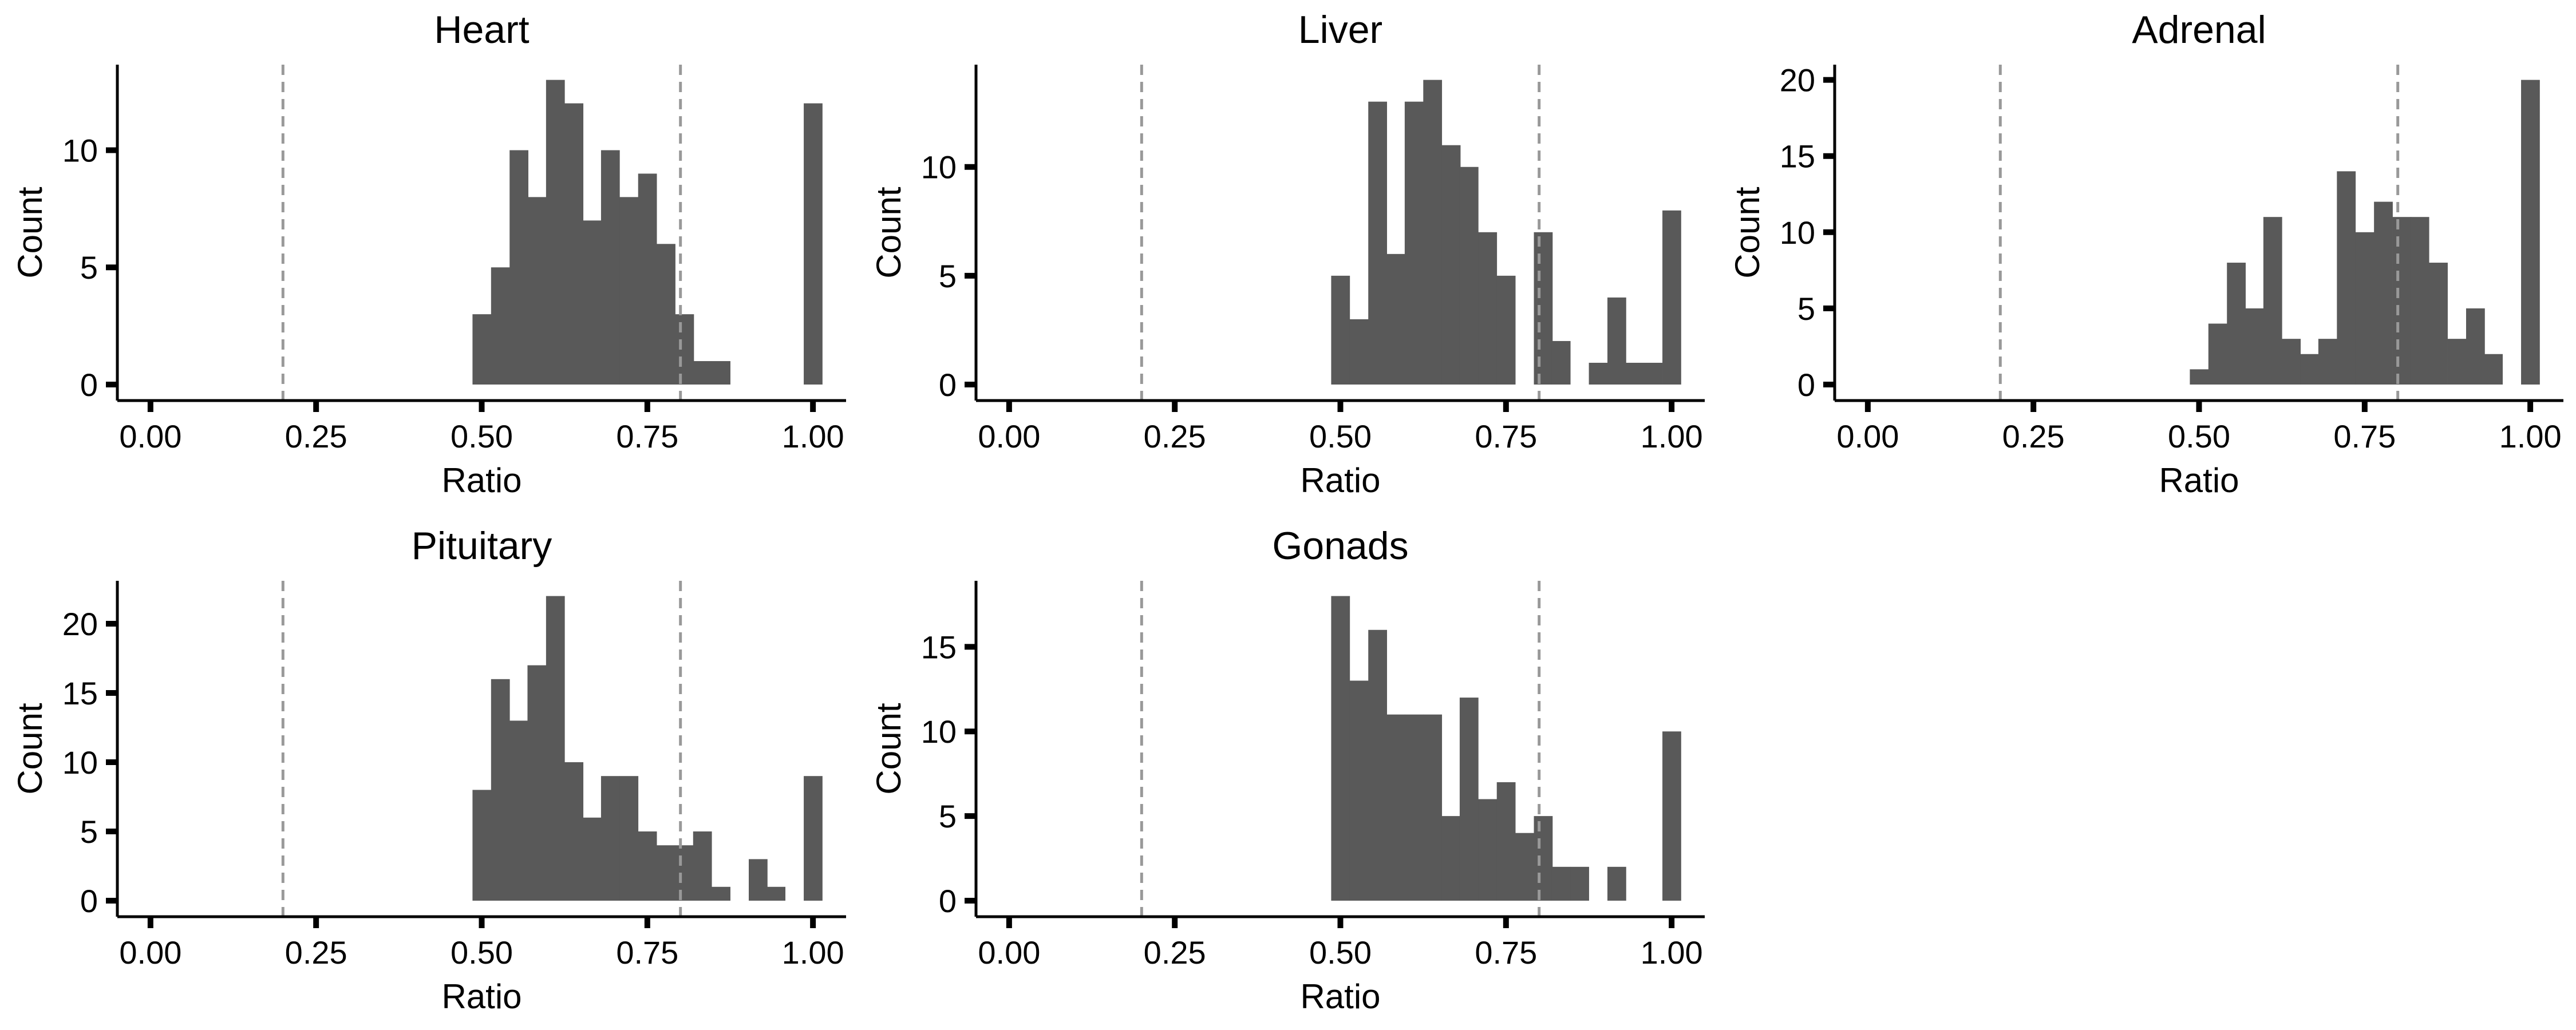 This screenshot has width=2576, height=1030. What do you see at coordinates (481, 996) in the screenshot?
I see `x-axis-title: Ratio` at bounding box center [481, 996].